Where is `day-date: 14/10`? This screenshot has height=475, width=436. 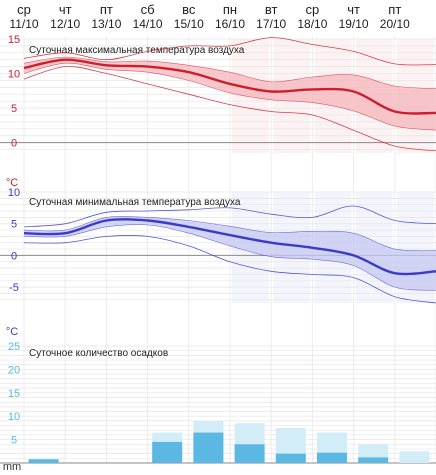
day-date: 14/10 is located at coordinates (147, 24).